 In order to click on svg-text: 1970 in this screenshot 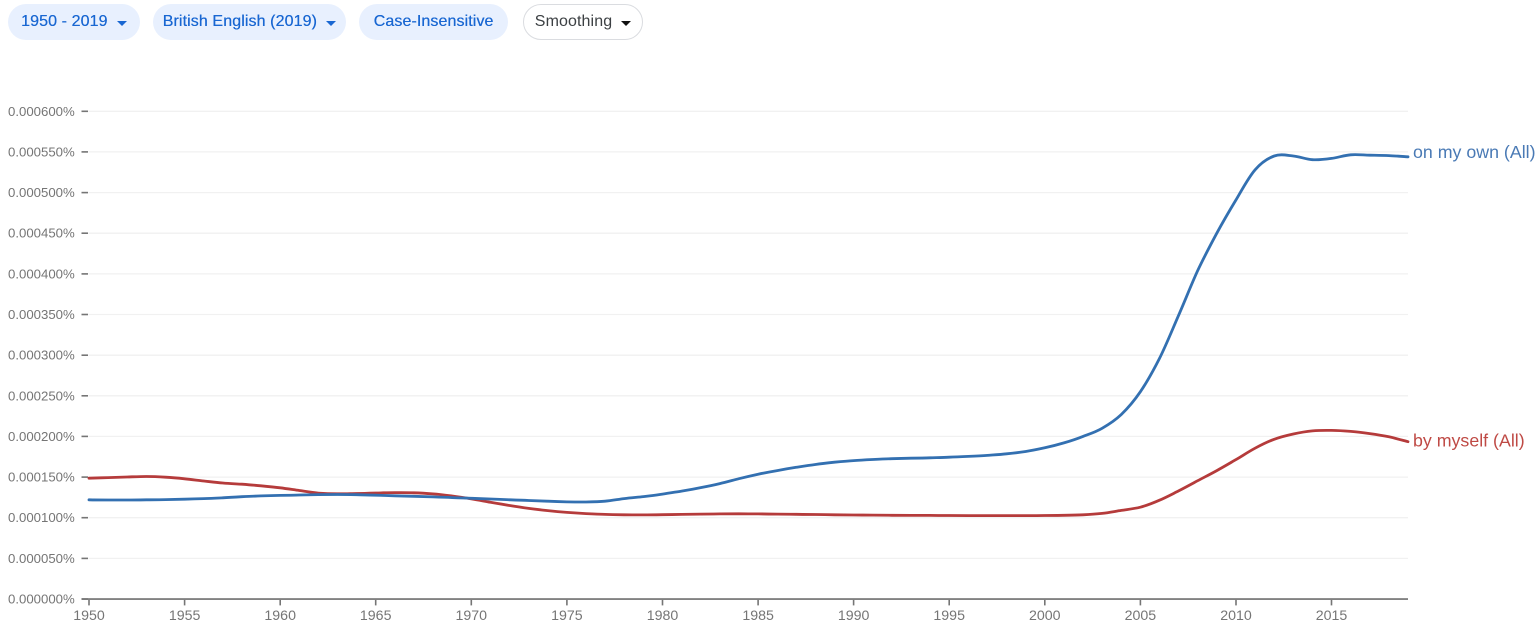, I will do `click(472, 616)`.